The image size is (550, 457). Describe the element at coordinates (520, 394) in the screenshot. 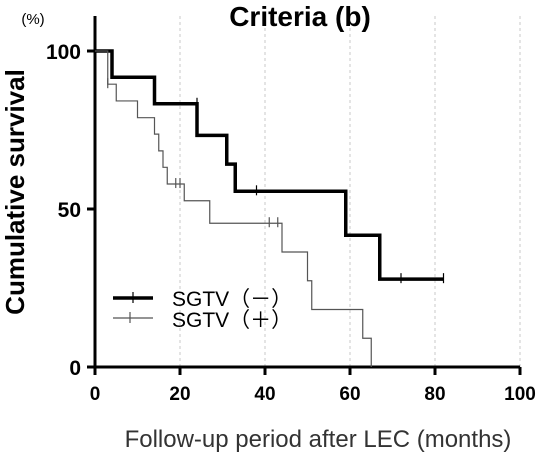

I see `x-tick-label-100: 100` at that location.